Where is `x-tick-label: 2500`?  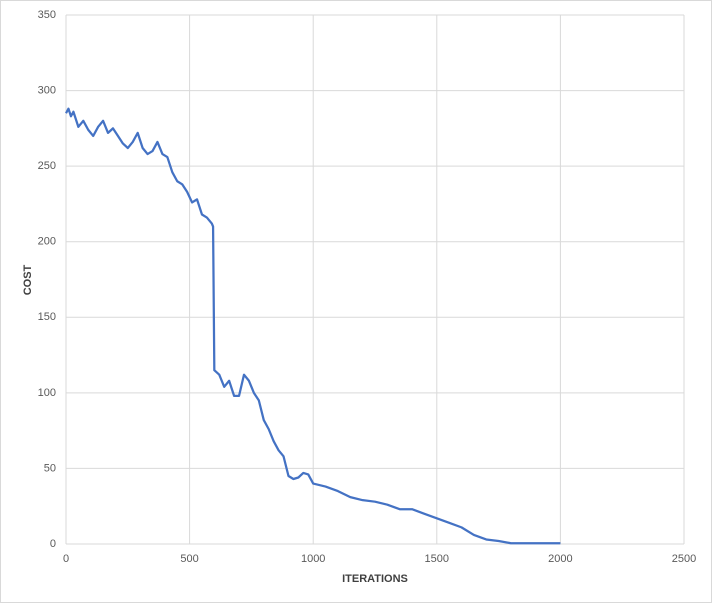
x-tick-label: 2500 is located at coordinates (684, 559).